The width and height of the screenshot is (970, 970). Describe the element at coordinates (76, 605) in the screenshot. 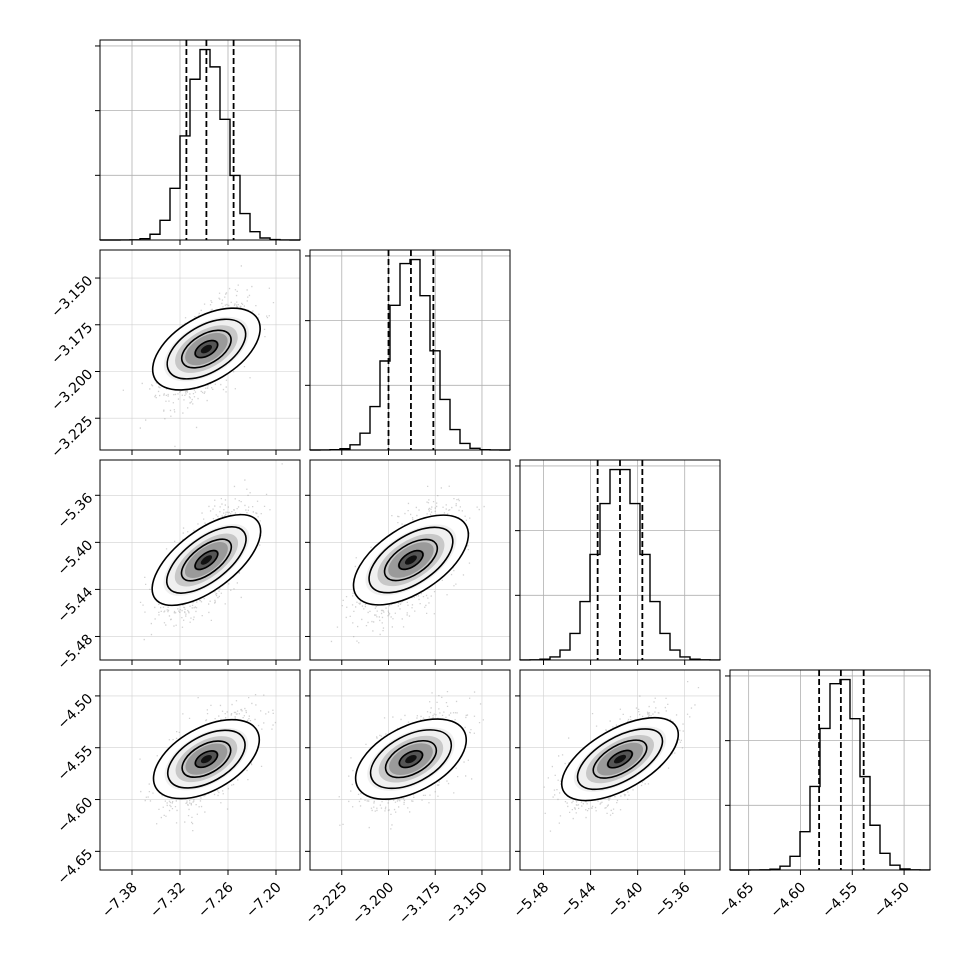

I see `y-tick-label-2-1: −5.44` at that location.